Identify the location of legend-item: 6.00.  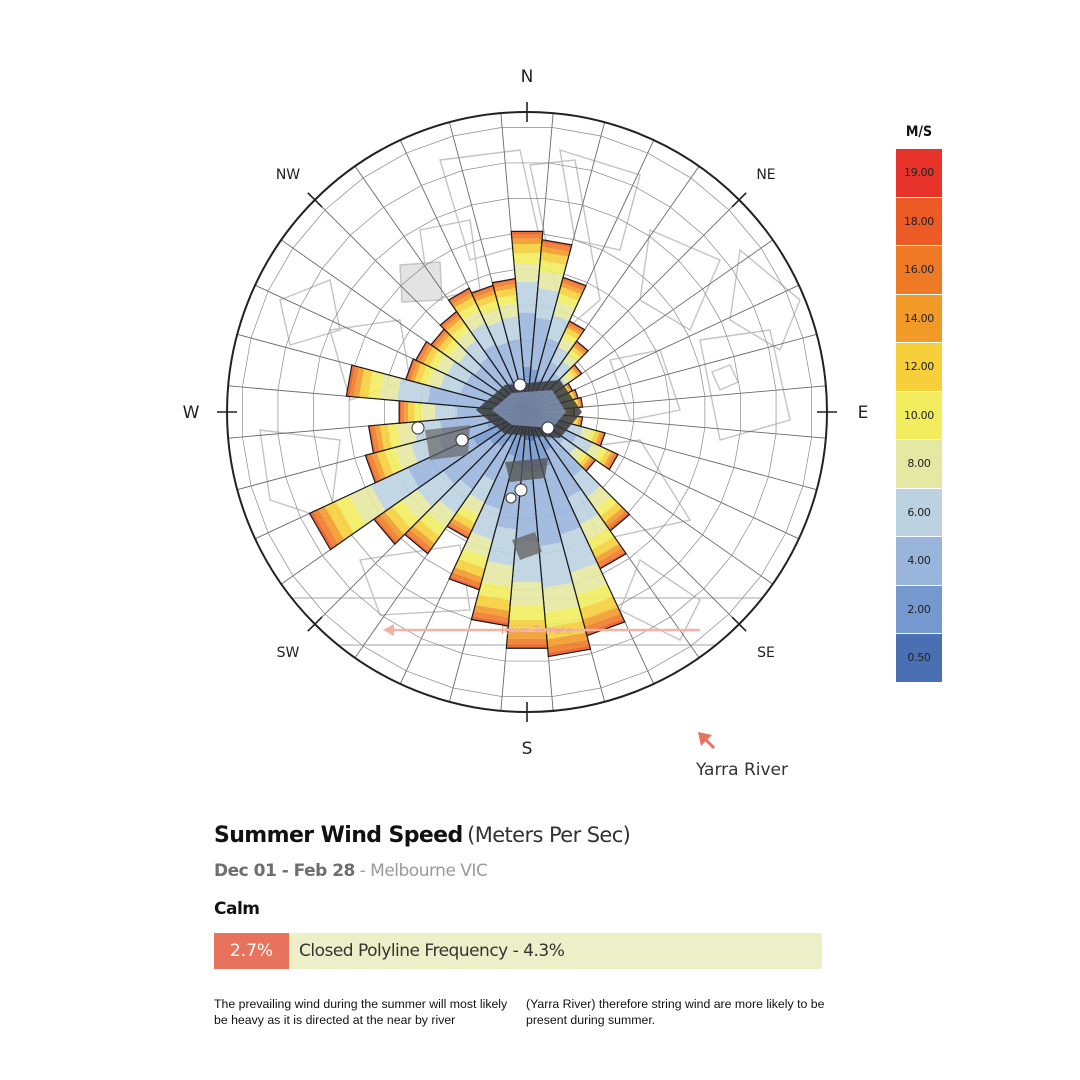
(919, 512).